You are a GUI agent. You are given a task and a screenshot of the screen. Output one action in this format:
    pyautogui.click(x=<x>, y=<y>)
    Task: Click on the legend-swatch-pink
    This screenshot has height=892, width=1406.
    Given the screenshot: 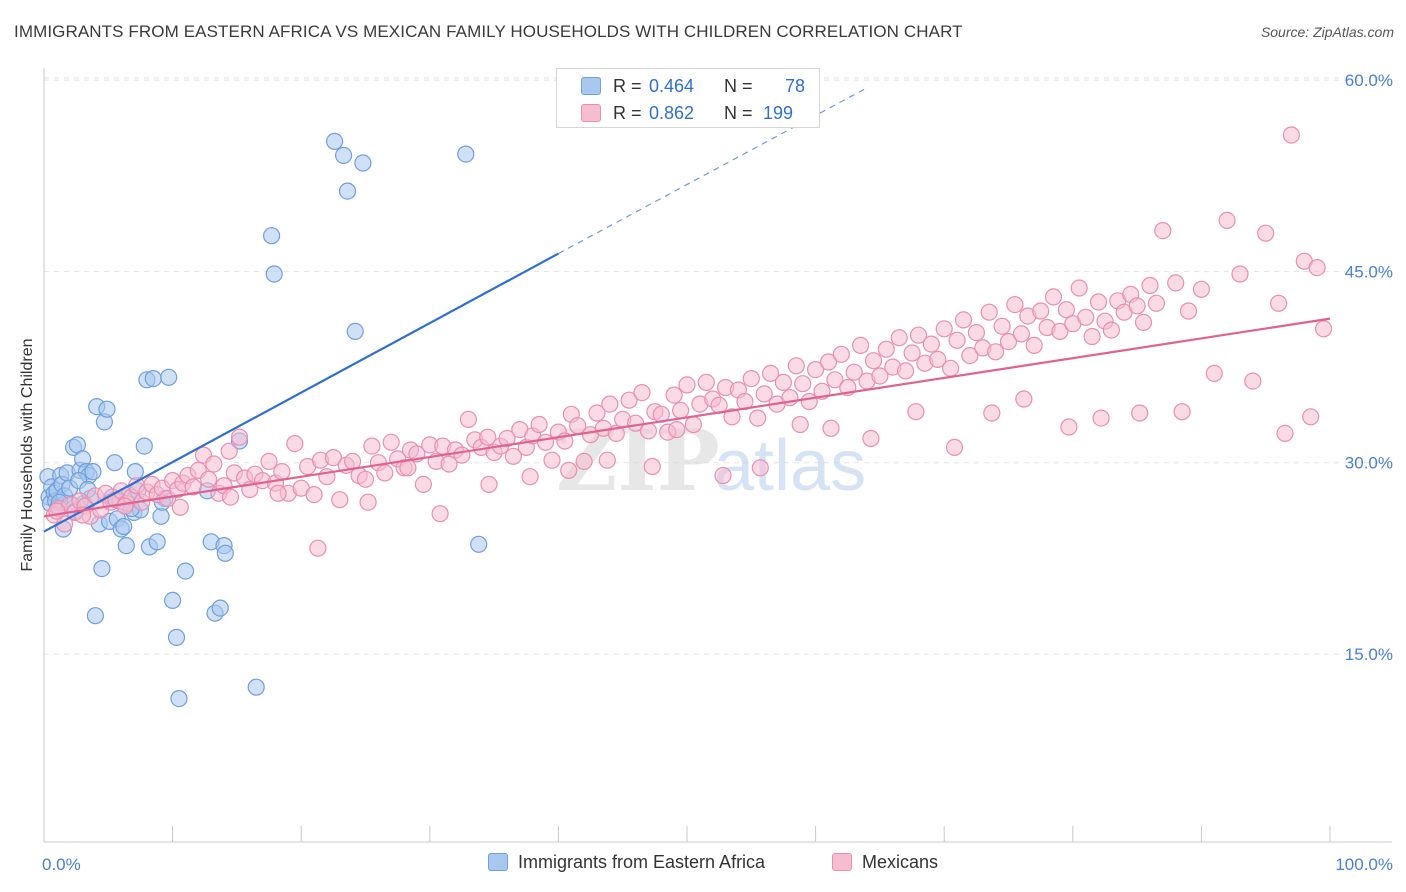 What is the action you would take?
    pyautogui.click(x=842, y=862)
    